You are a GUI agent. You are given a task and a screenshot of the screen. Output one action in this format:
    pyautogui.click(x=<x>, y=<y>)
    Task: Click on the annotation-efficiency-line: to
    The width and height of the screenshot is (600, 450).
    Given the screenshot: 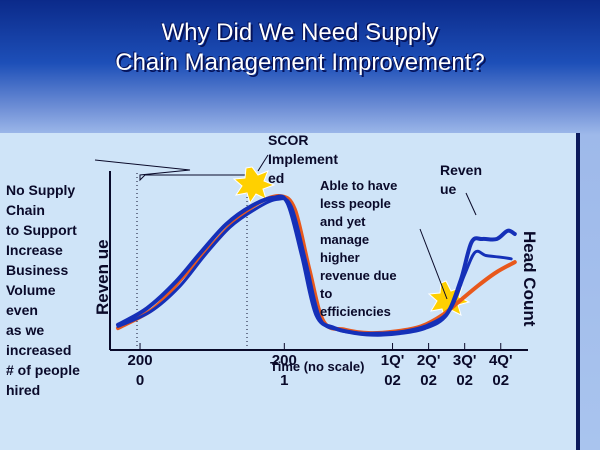 What is the action you would take?
    pyautogui.click(x=326, y=293)
    